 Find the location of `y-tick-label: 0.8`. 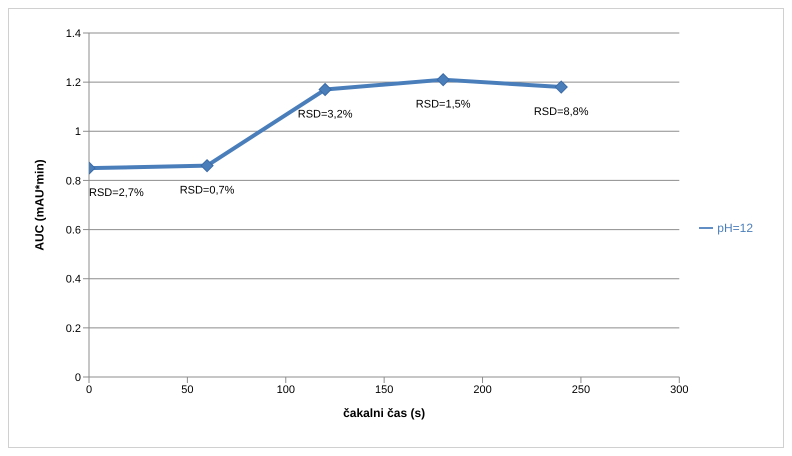

y-tick-label: 0.8 is located at coordinates (73, 181).